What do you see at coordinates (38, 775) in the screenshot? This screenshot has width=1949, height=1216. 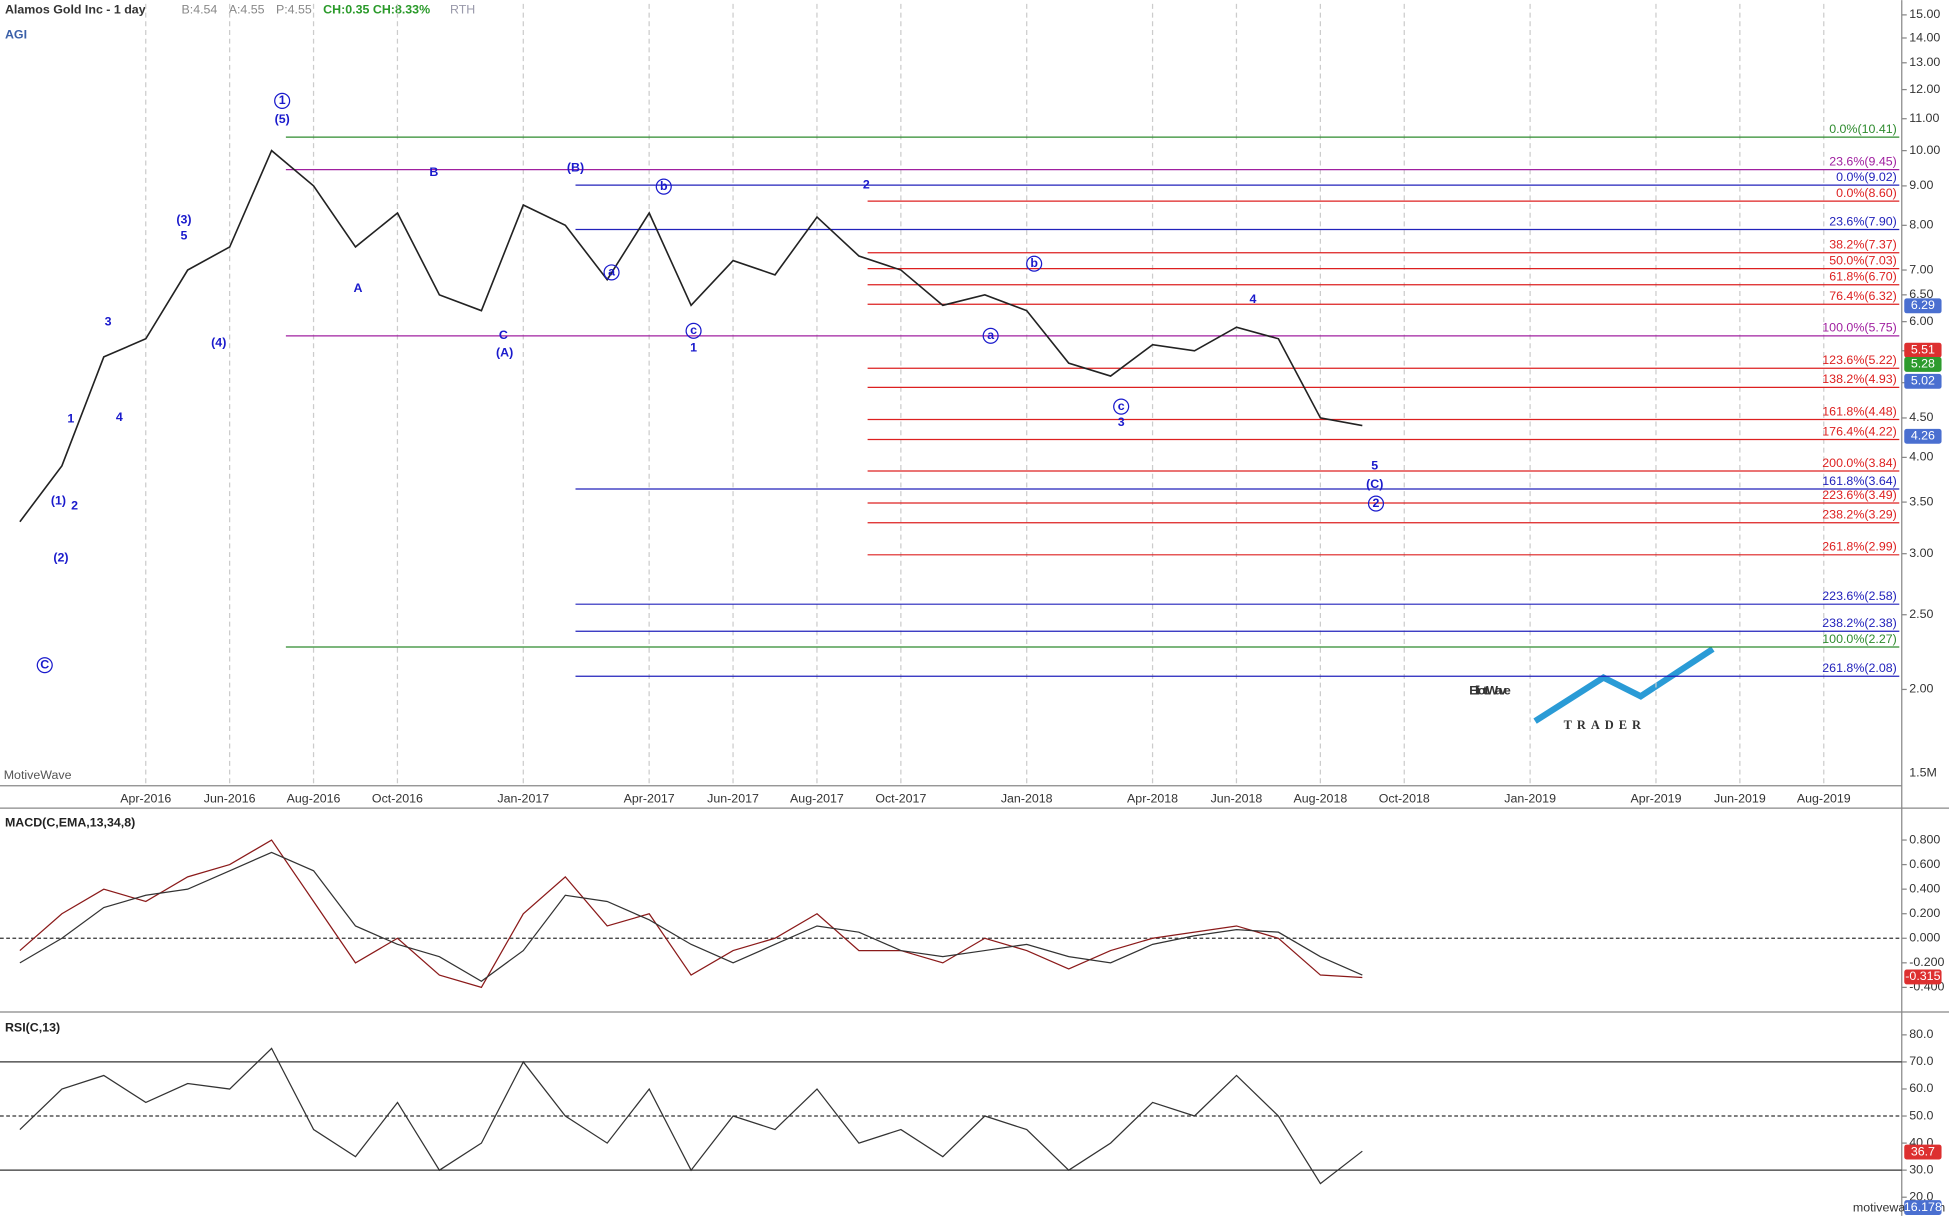 I see `watermark: MotiveWave` at bounding box center [38, 775].